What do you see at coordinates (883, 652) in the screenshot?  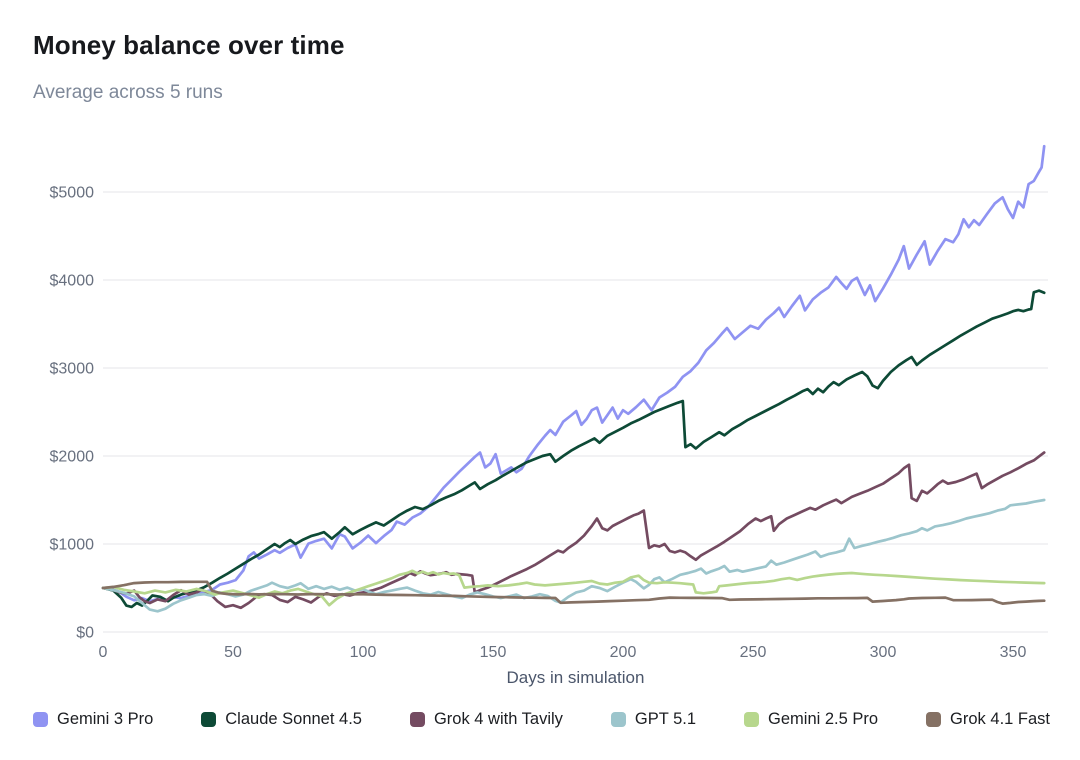 I see `x-tick-label: 300` at bounding box center [883, 652].